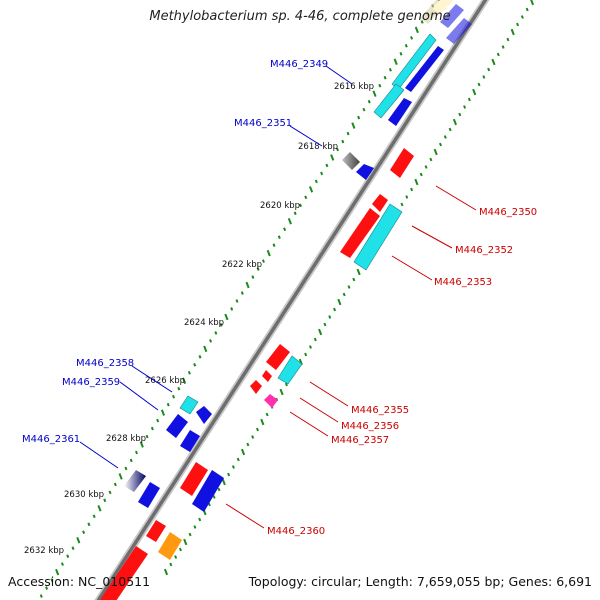 The image size is (600, 600). What do you see at coordinates (463, 282) in the screenshot?
I see `gene-label-M446-2353: M446_2353` at bounding box center [463, 282].